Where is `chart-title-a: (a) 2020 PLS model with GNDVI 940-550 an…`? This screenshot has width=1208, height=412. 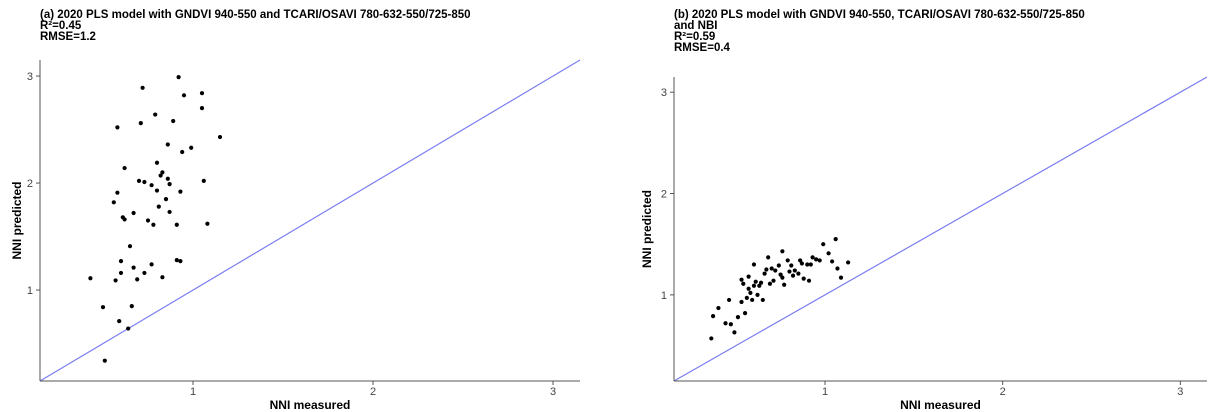
chart-title-a: (a) 2020 PLS model with GNDVI 940-550 an… is located at coordinates (255, 26).